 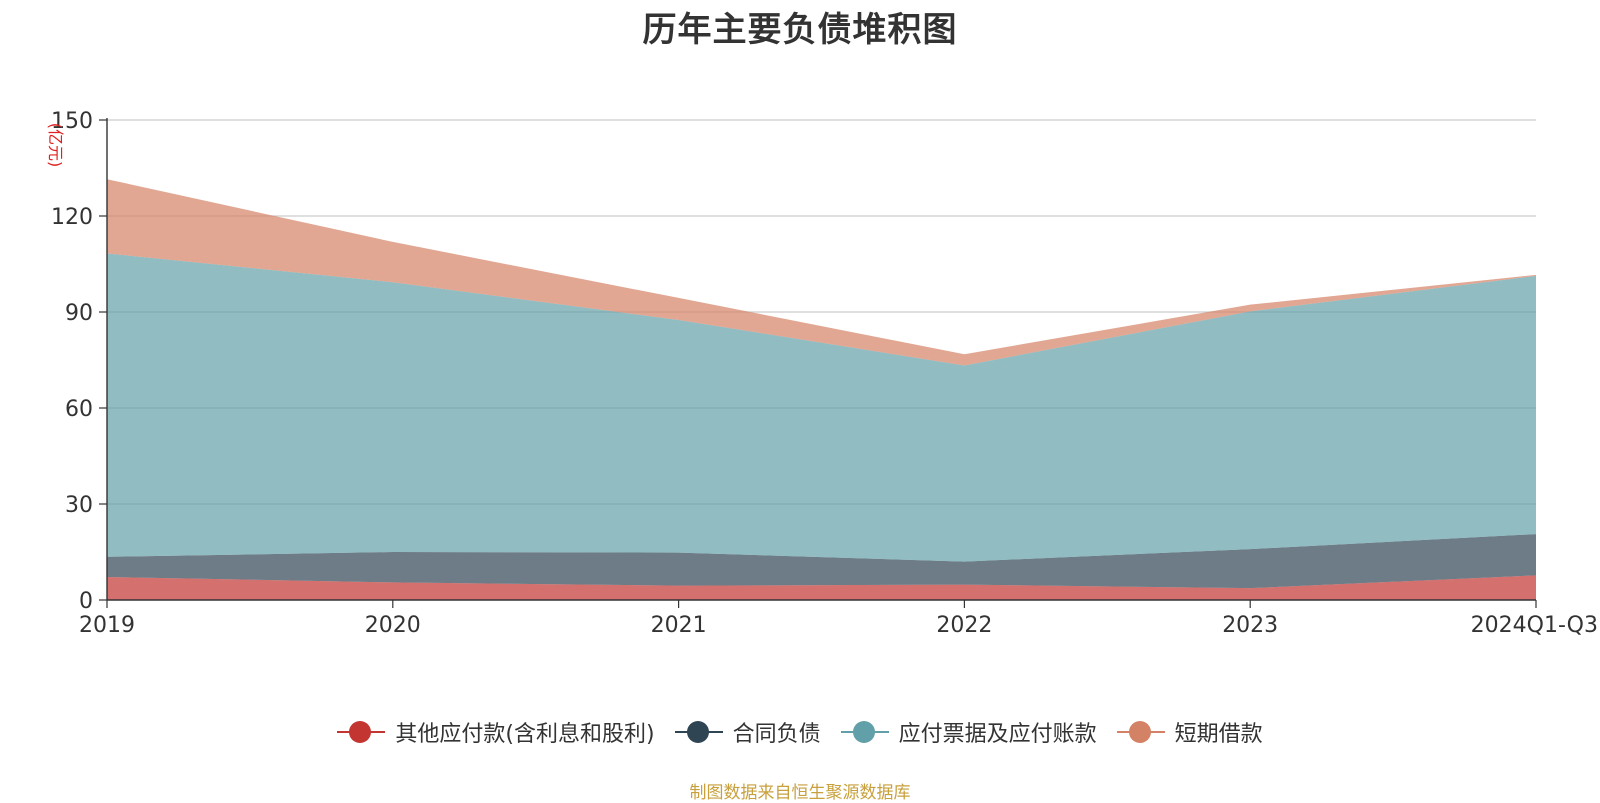 I want to click on y-tick-label: 30, so click(x=79, y=505).